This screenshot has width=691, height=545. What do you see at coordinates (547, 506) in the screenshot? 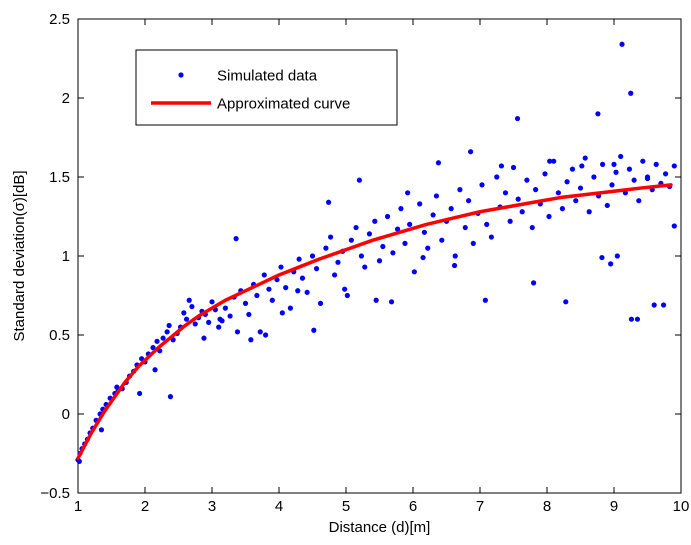
I see `x-tick-label: 8` at bounding box center [547, 506].